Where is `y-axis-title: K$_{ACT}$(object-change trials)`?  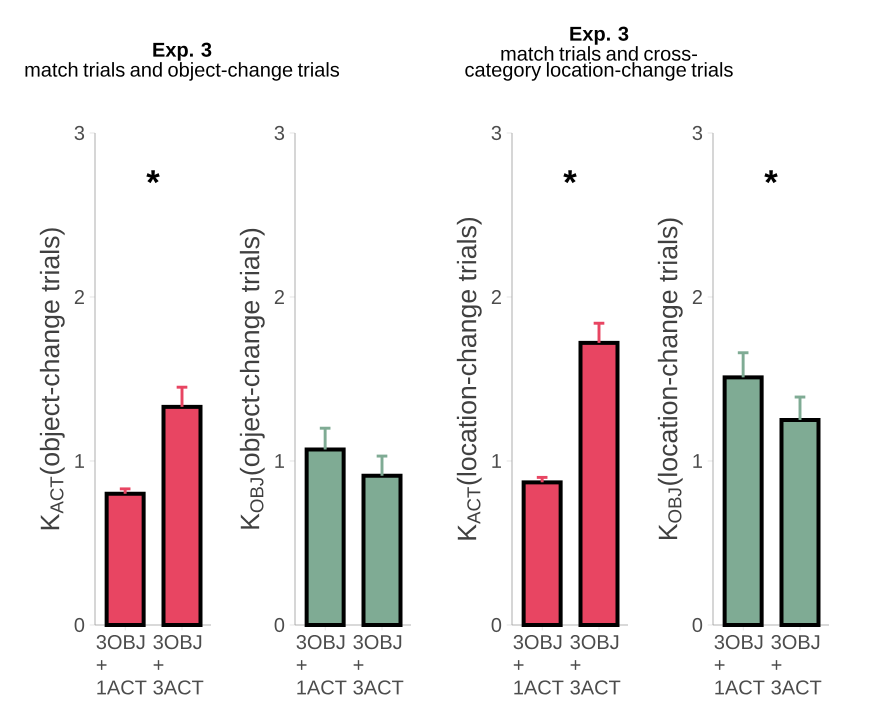 y-axis-title: K$_{ACT}$(object-change trials) is located at coordinates (52, 379).